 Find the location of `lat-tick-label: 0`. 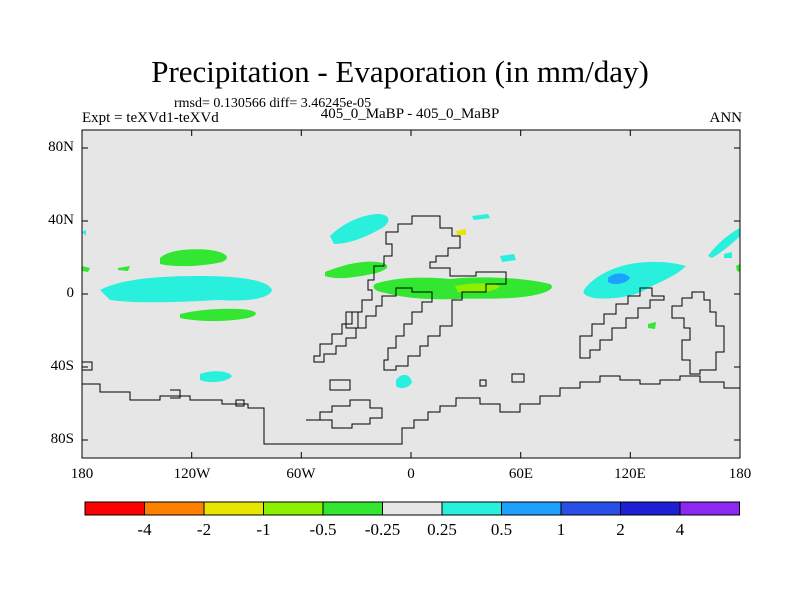

lat-tick-label: 0 is located at coordinates (70, 293).